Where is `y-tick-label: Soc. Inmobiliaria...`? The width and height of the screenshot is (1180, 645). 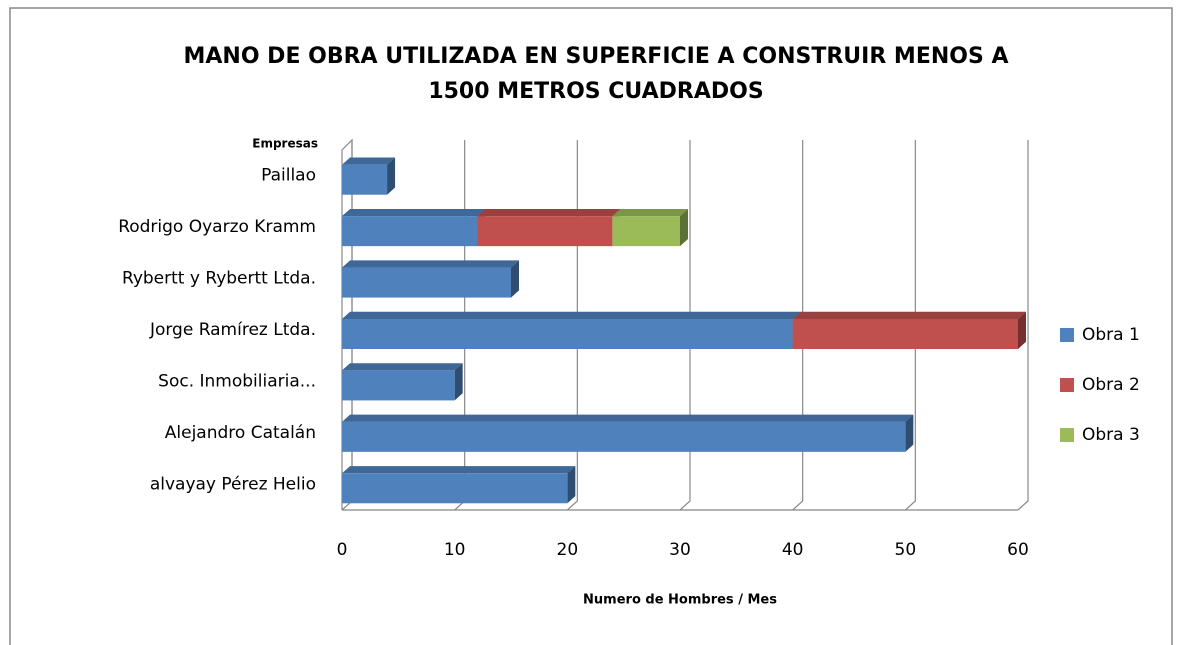 y-tick-label: Soc. Inmobiliaria... is located at coordinates (237, 381).